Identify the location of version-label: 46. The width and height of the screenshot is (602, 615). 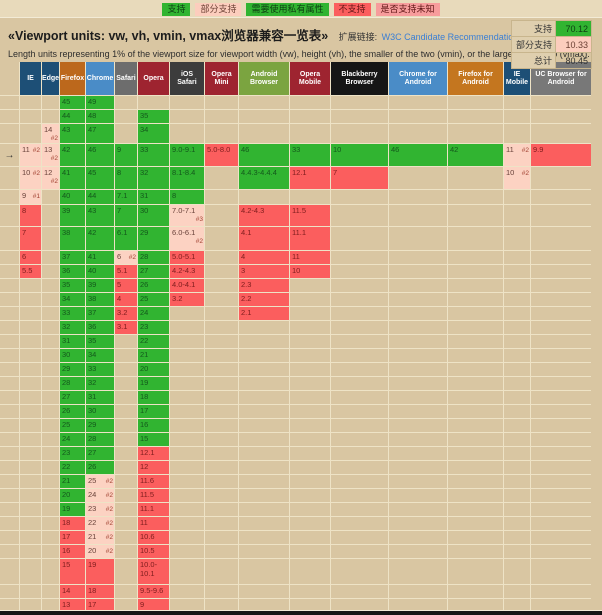
(92, 149).